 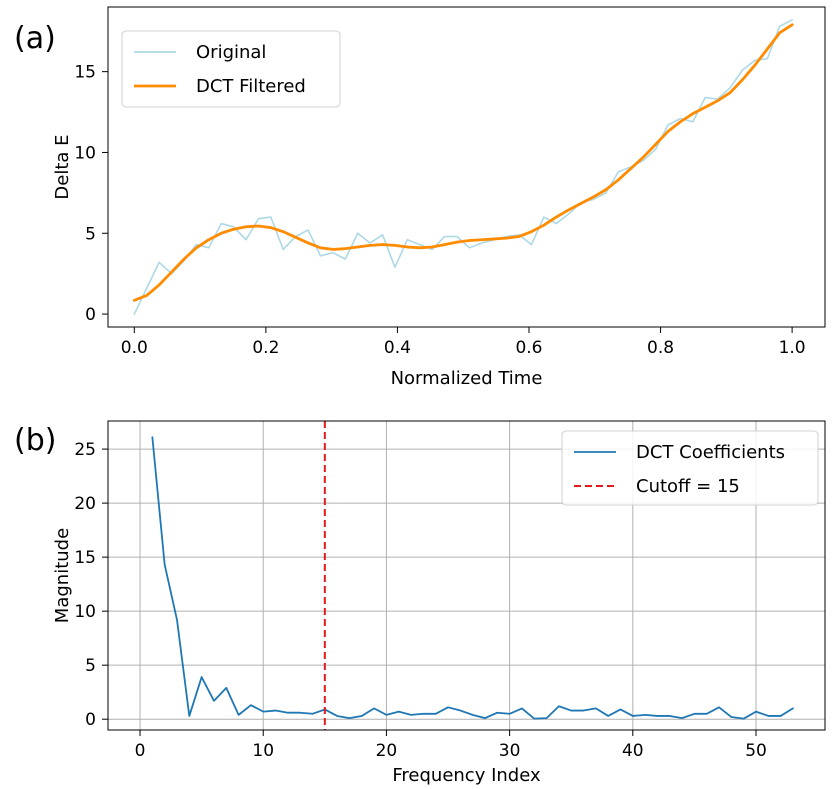 What do you see at coordinates (633, 751) in the screenshot?
I see `x-tick-label: 40` at bounding box center [633, 751].